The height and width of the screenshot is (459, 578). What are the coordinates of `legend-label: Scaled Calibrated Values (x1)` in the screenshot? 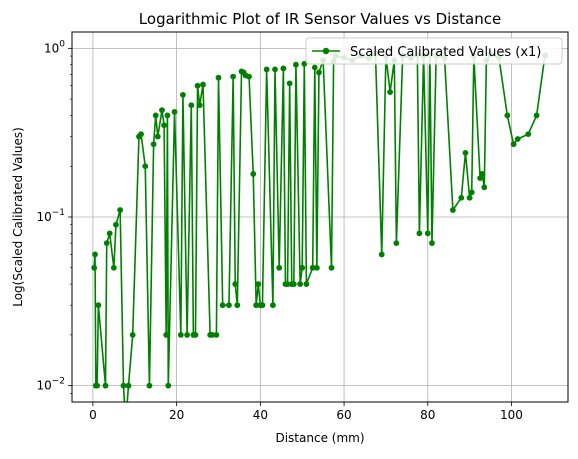 It's located at (445, 52).